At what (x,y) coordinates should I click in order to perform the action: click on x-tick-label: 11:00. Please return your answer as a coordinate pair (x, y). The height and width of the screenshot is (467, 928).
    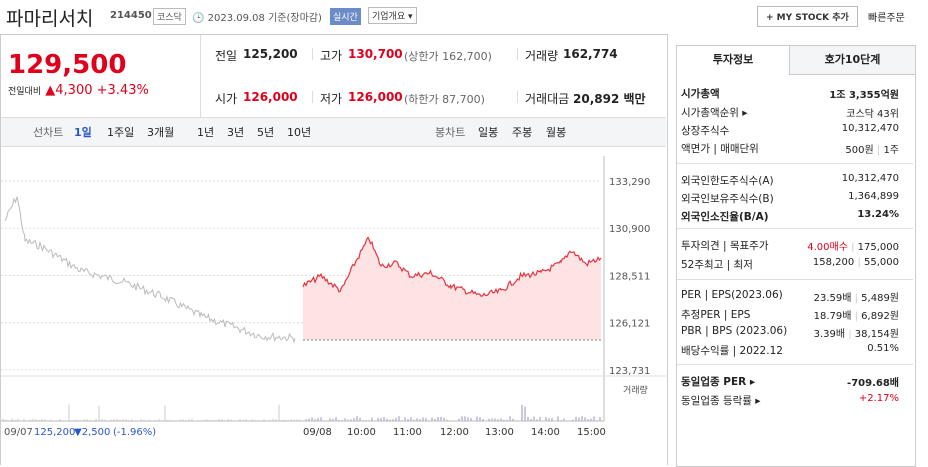
    Looking at the image, I should click on (407, 432).